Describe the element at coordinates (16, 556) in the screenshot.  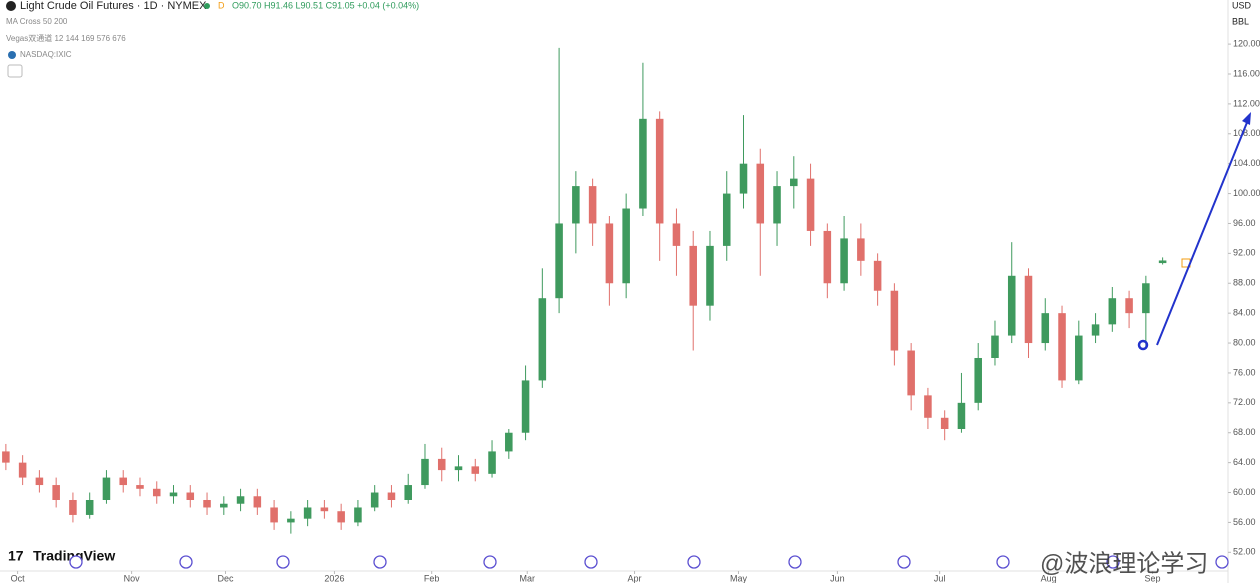
I see `brand-logo: 17` at that location.